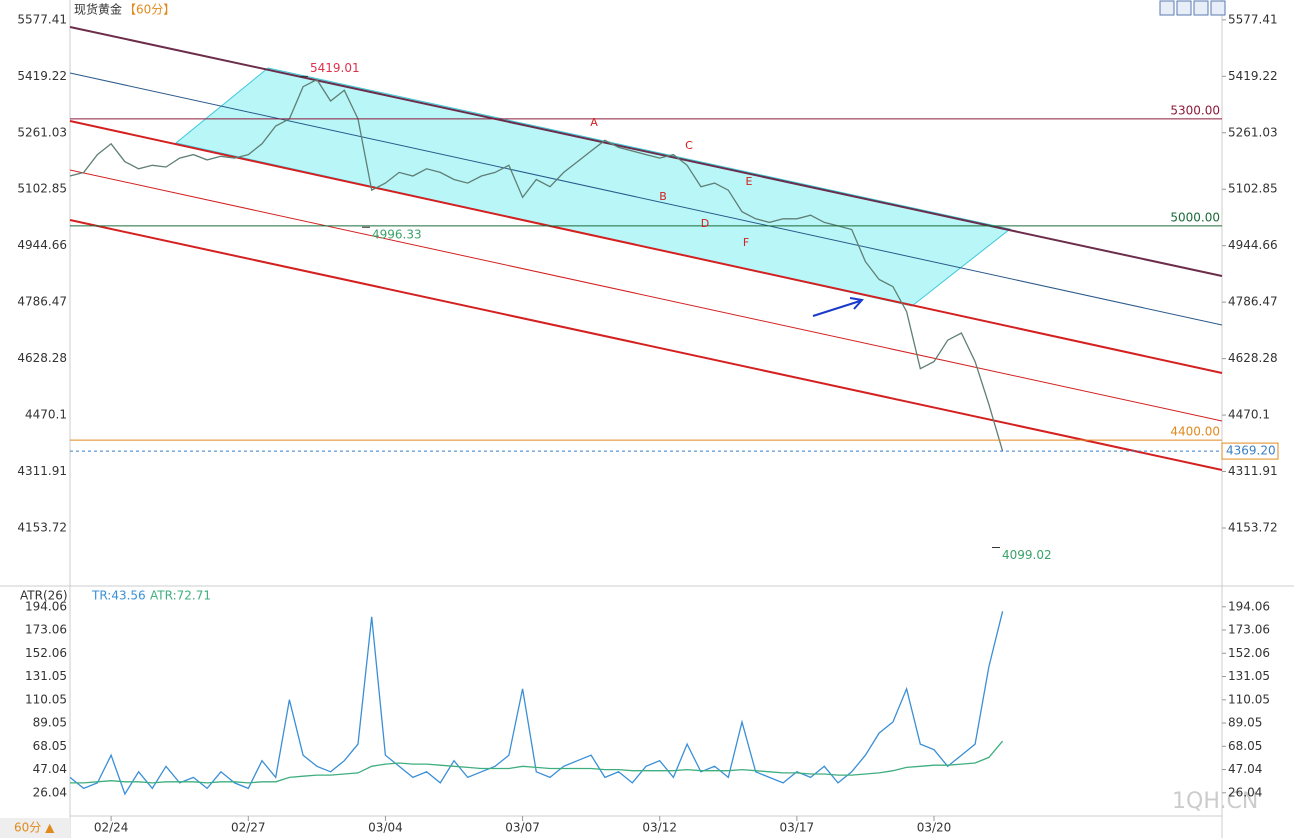 The height and width of the screenshot is (838, 1294). Describe the element at coordinates (149, 10) in the screenshot. I see `period-label: 【60分】` at that location.